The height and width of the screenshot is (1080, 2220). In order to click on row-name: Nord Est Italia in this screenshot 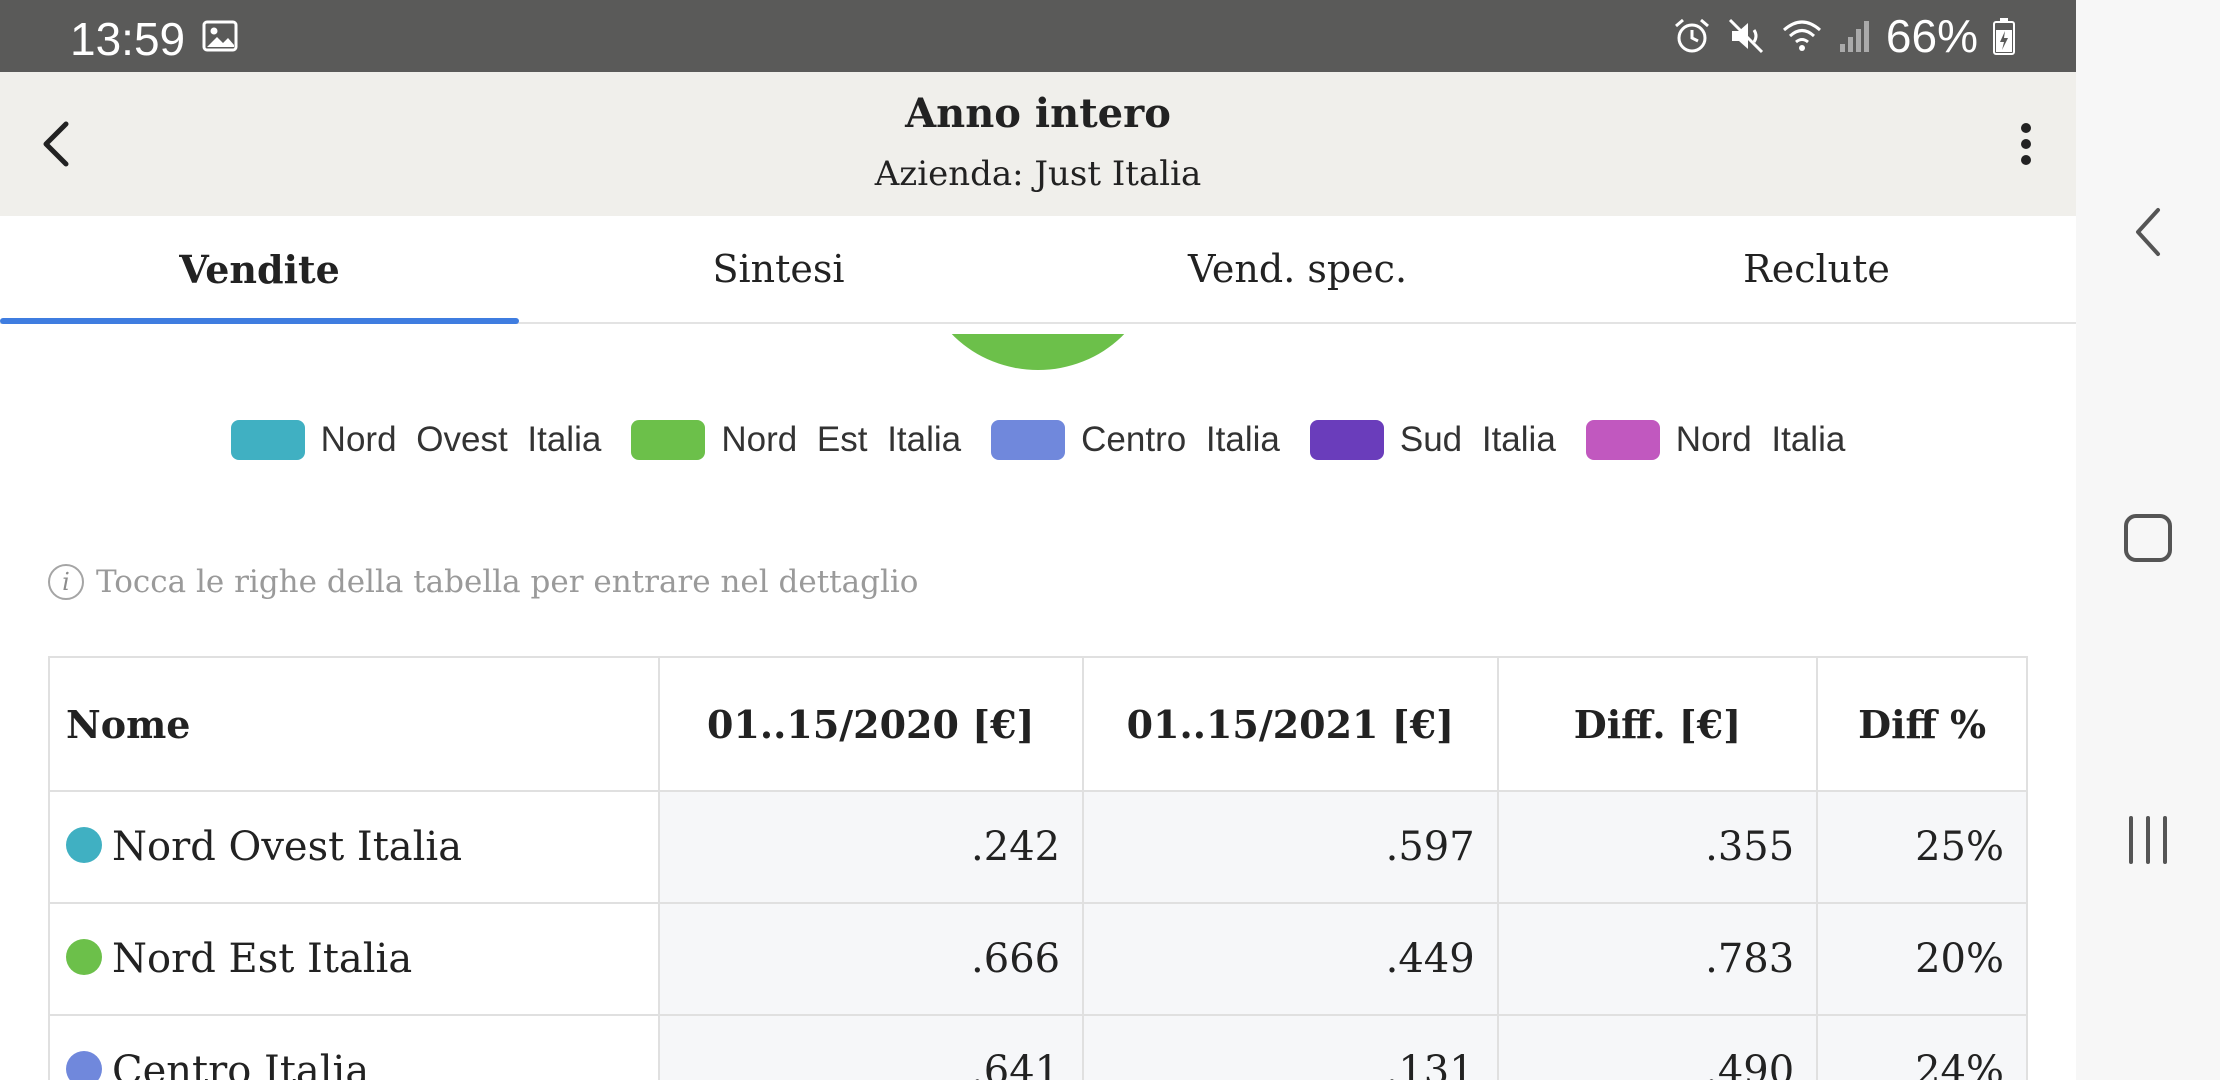, I will do `click(262, 959)`.